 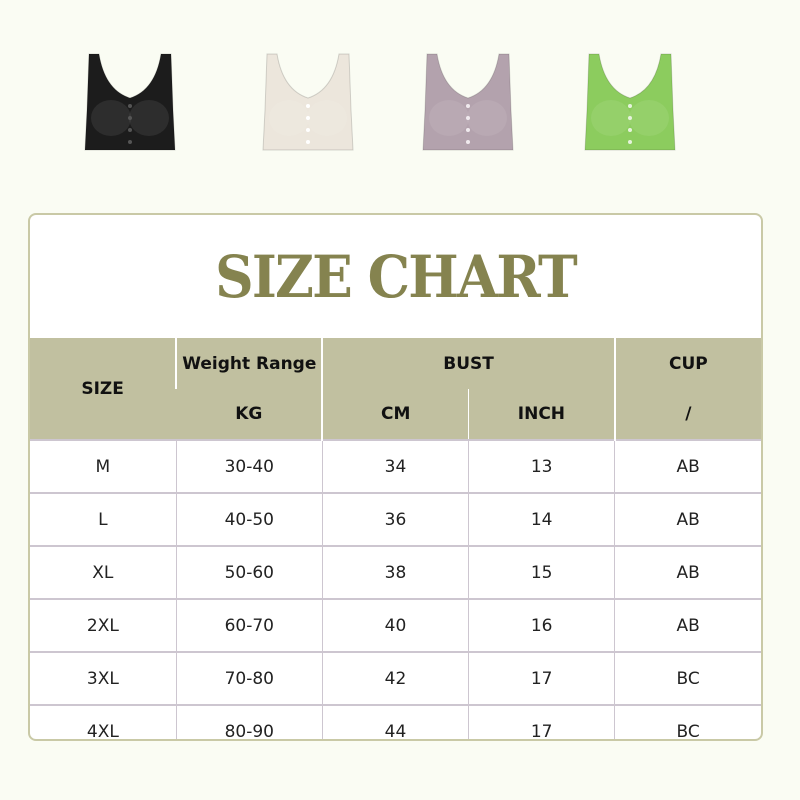 What do you see at coordinates (249, 363) in the screenshot?
I see `header-weight: Weight Range` at bounding box center [249, 363].